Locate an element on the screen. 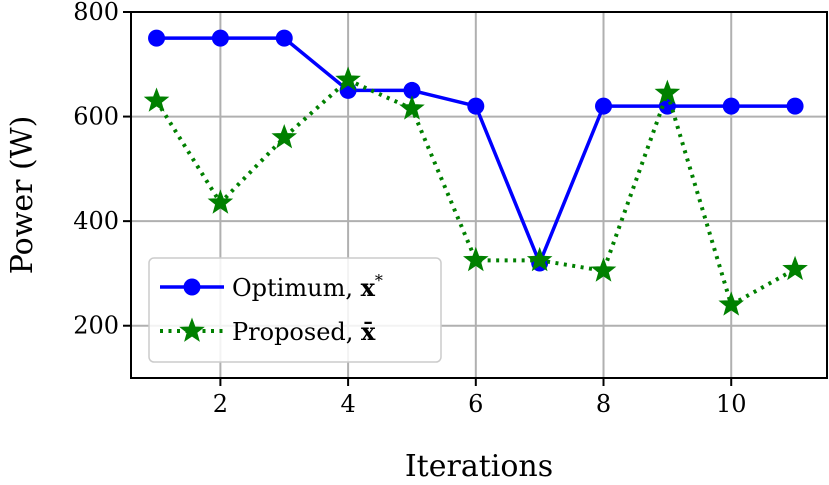 Image resolution: width=829 pixels, height=485 pixels. x-axis-ticks: 2 4 6 8 10 is located at coordinates (480, 398).